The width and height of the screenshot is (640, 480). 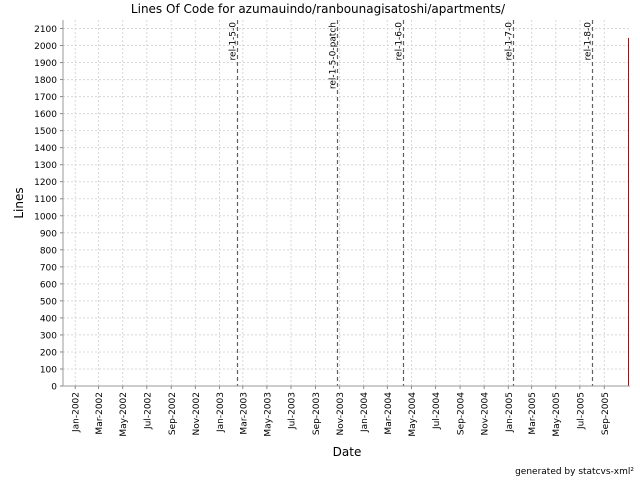 What do you see at coordinates (45, 81) in the screenshot?
I see `y-tick-label: 1800` at bounding box center [45, 81].